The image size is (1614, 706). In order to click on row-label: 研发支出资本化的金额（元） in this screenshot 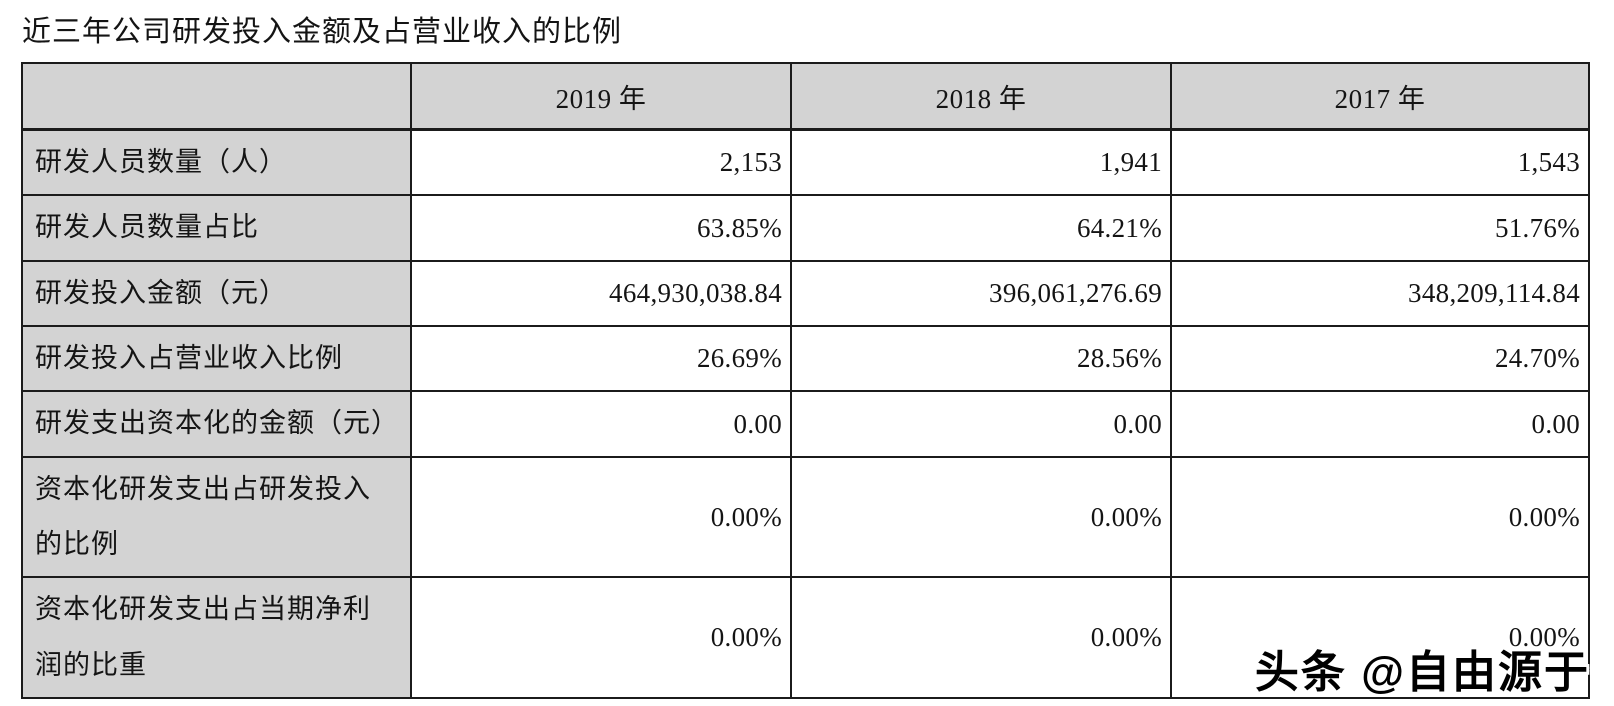, I will do `click(216, 424)`.